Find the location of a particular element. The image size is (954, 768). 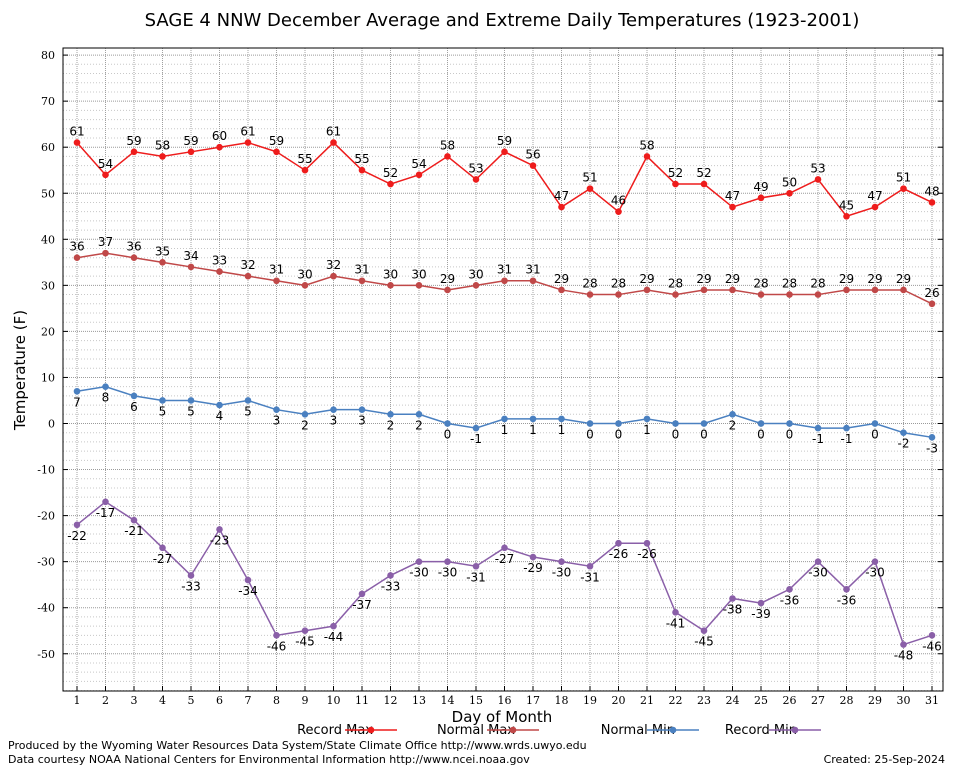

legend-marker-normal-min is located at coordinates (673, 730).